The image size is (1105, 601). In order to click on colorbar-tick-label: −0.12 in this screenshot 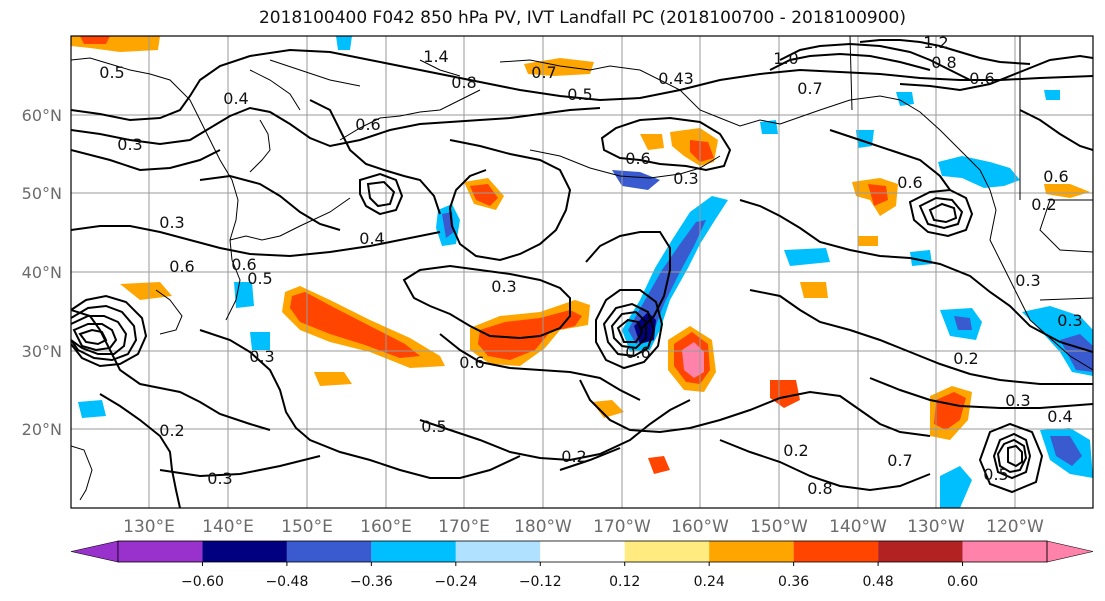, I will do `click(540, 582)`.